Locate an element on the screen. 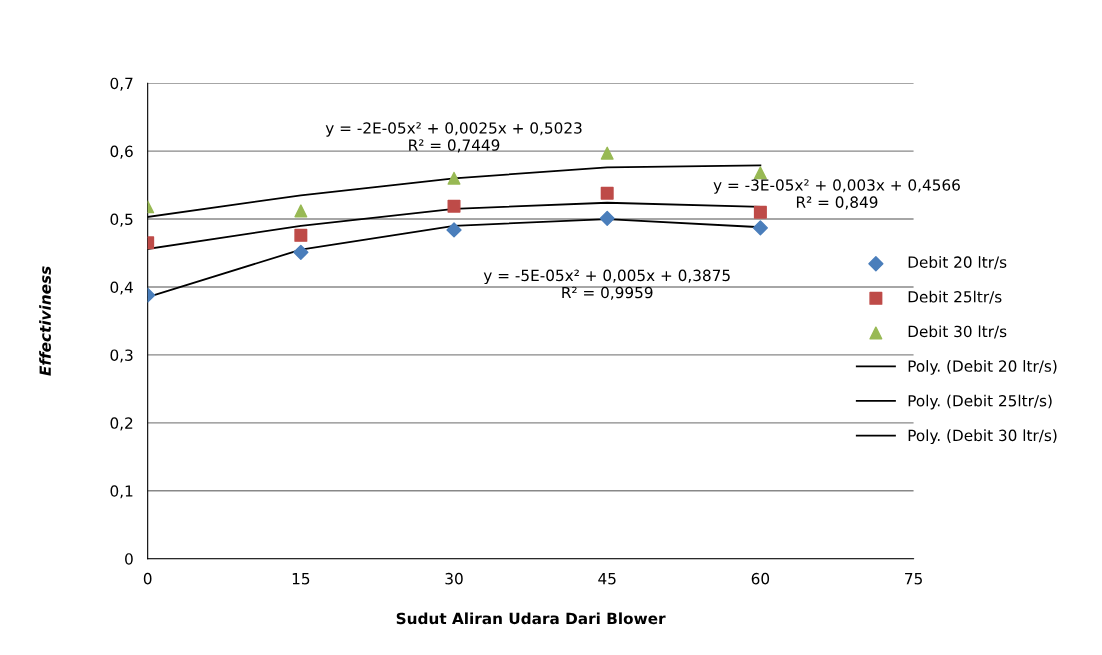 The image size is (1102, 655). y-tick-label: 0 is located at coordinates (129, 559).